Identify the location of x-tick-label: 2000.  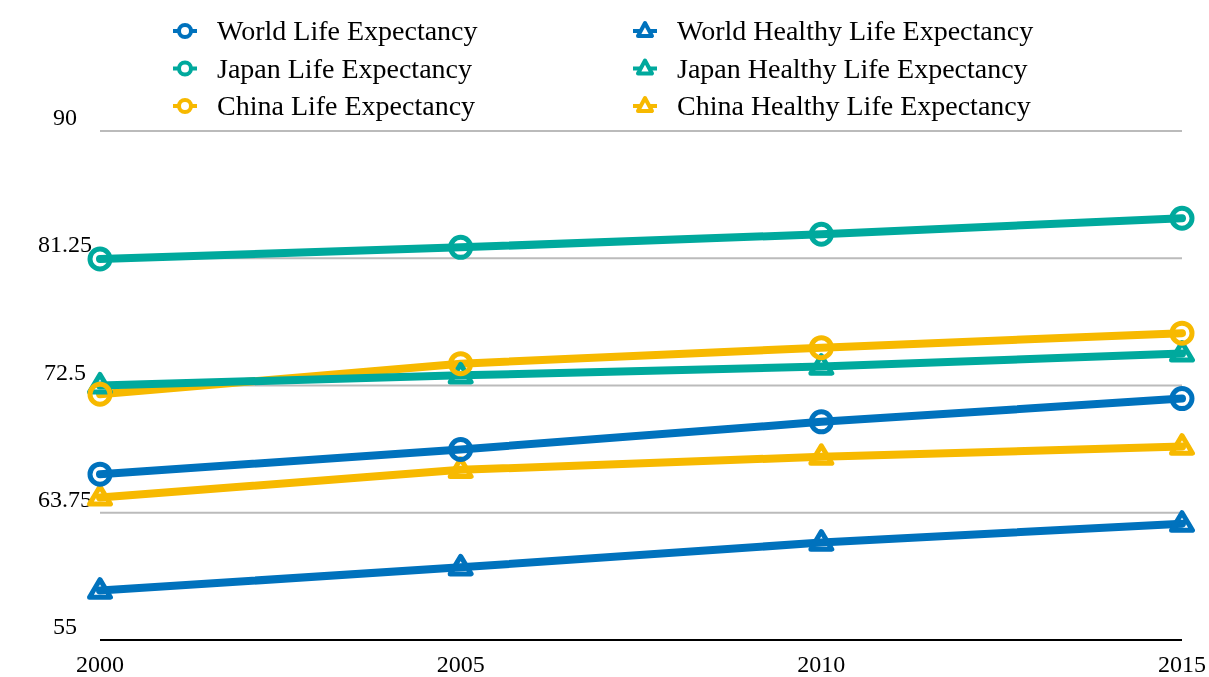
(100, 664).